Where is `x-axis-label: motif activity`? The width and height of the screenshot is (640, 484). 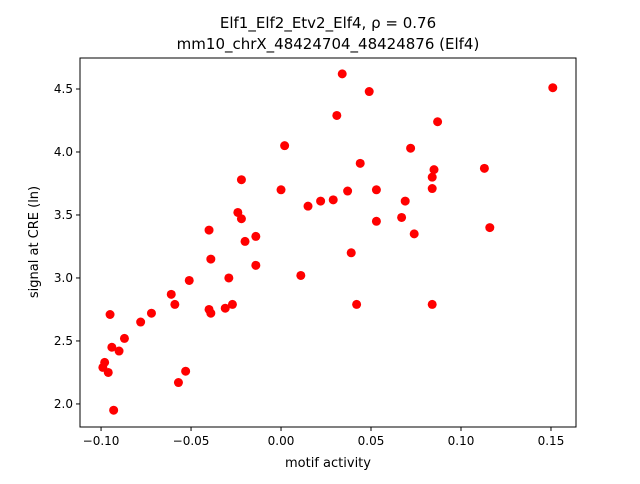 x-axis-label: motif activity is located at coordinates (328, 463).